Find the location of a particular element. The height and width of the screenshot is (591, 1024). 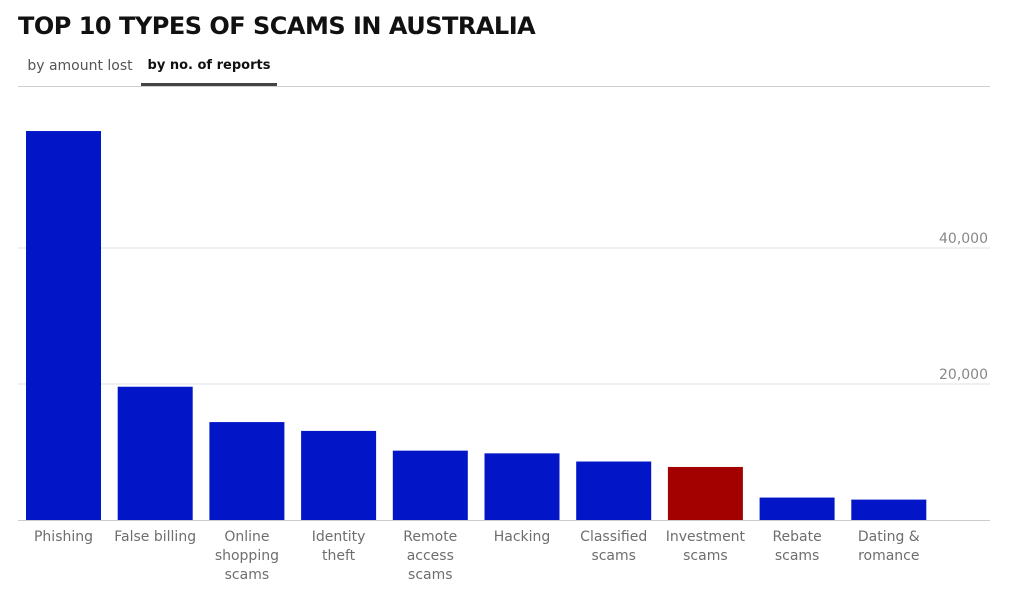

category-label: Hacking is located at coordinates (522, 537).